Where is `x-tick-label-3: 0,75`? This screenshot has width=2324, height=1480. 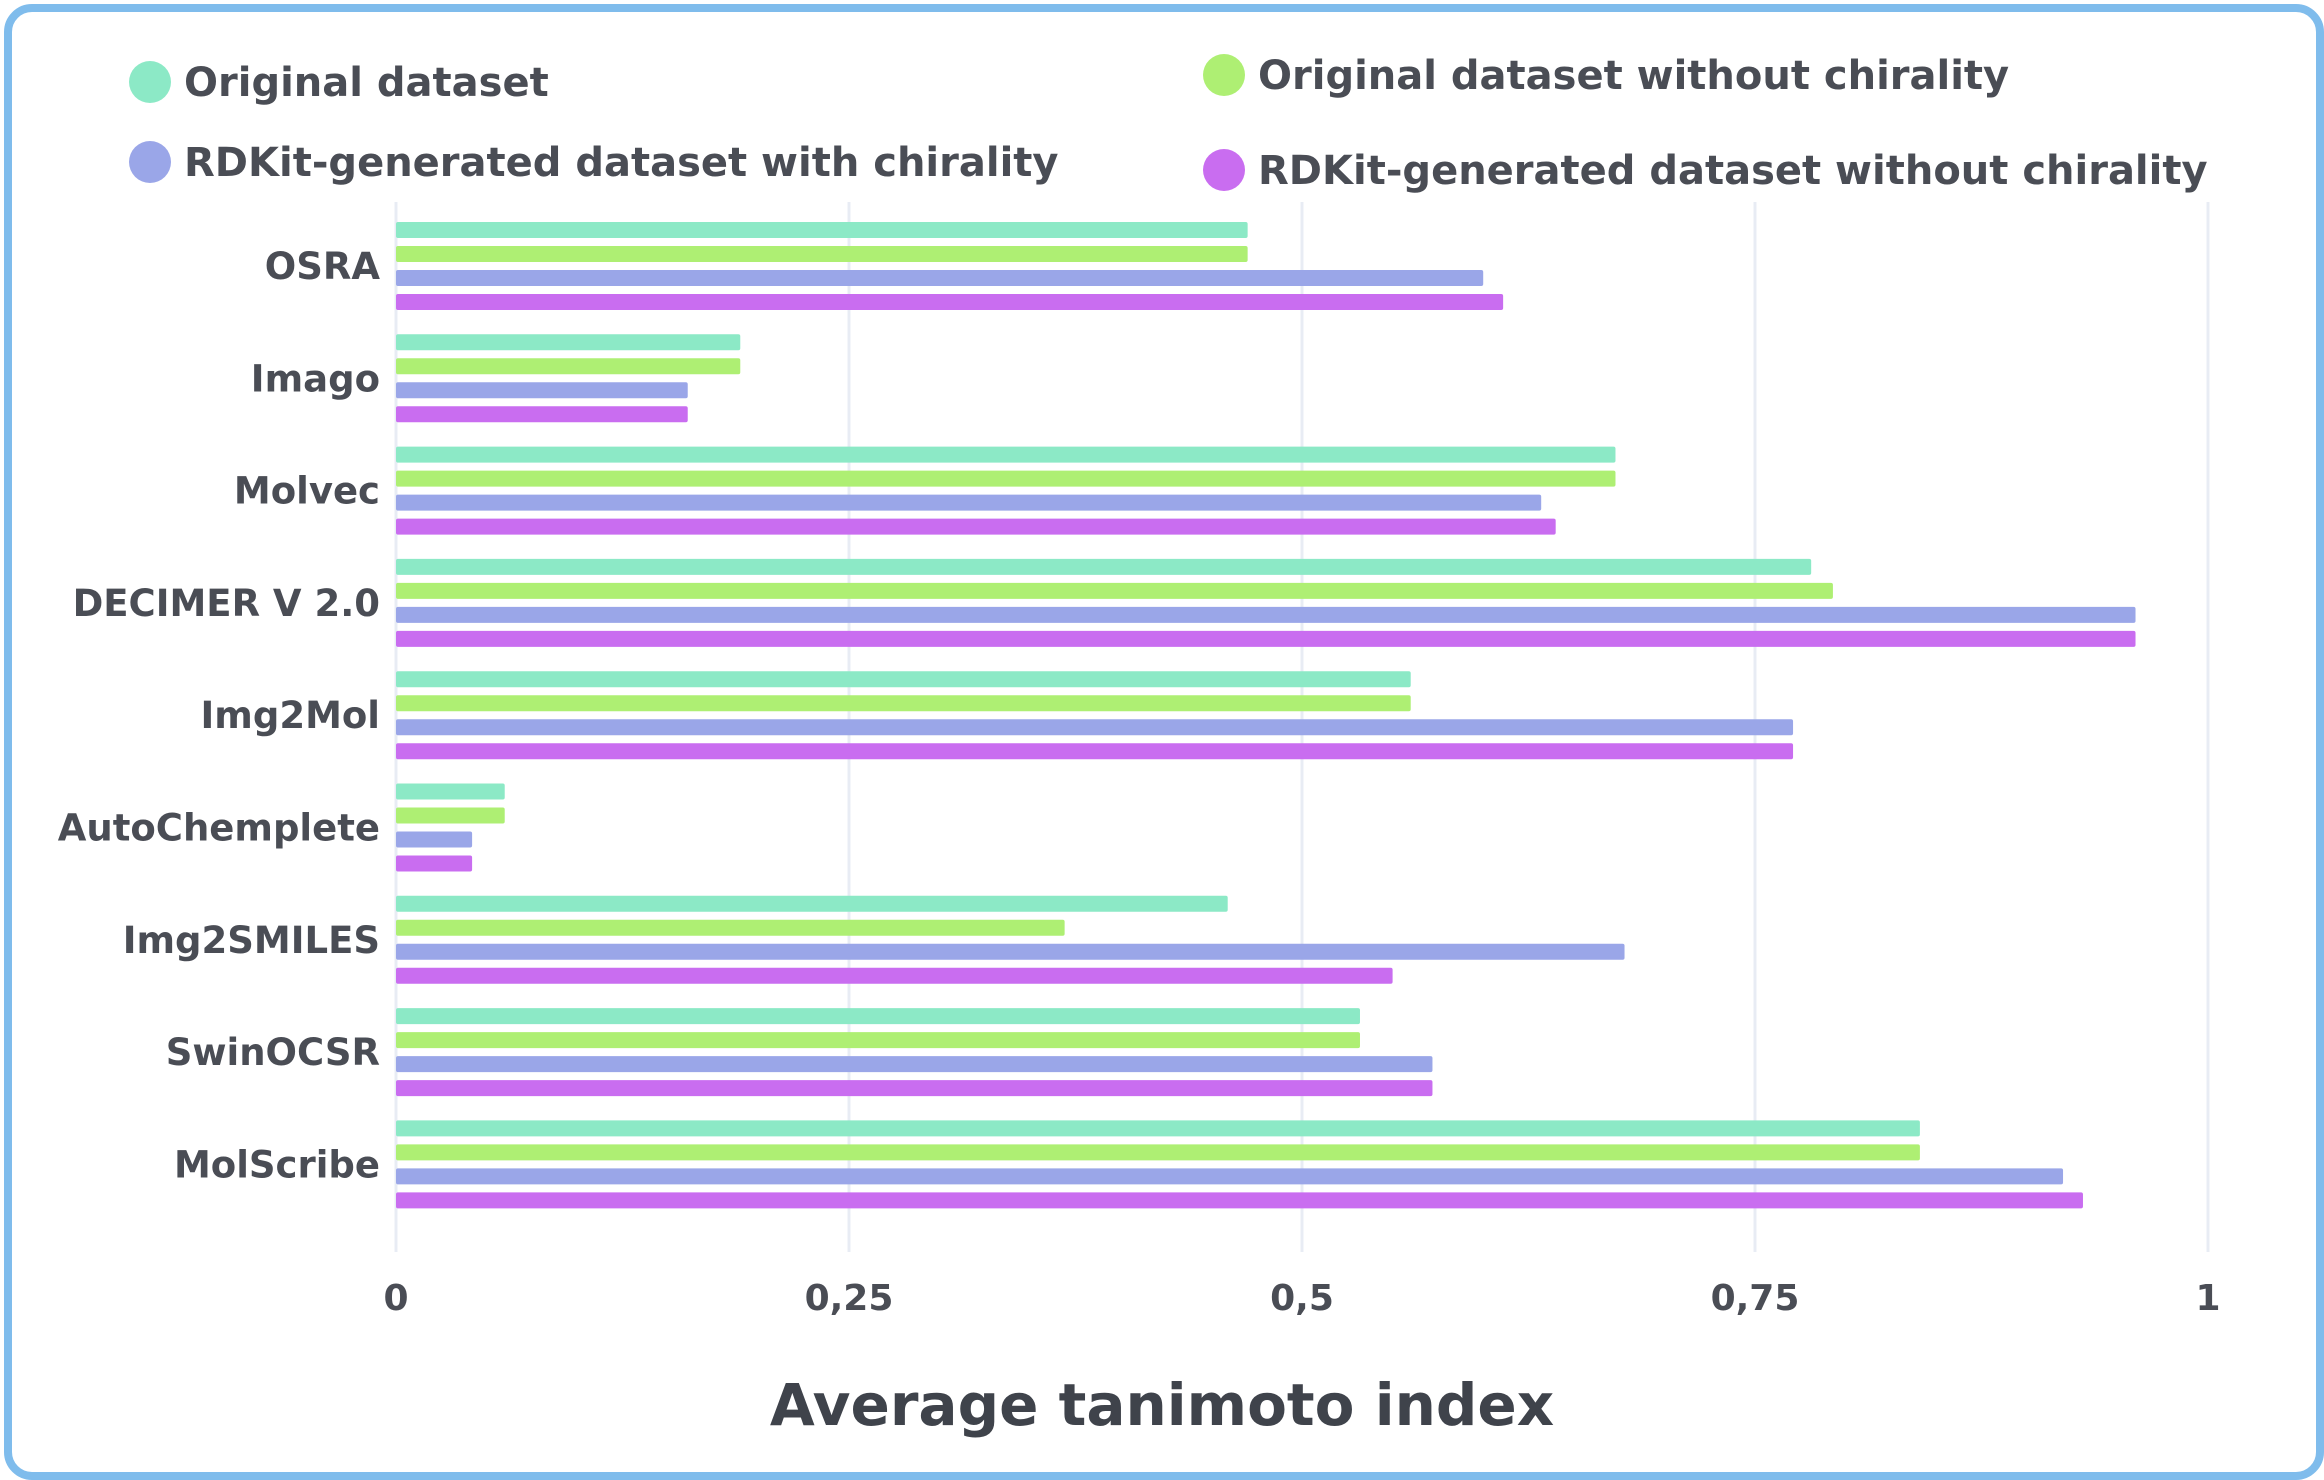 x-tick-label-3: 0,75 is located at coordinates (1755, 1298).